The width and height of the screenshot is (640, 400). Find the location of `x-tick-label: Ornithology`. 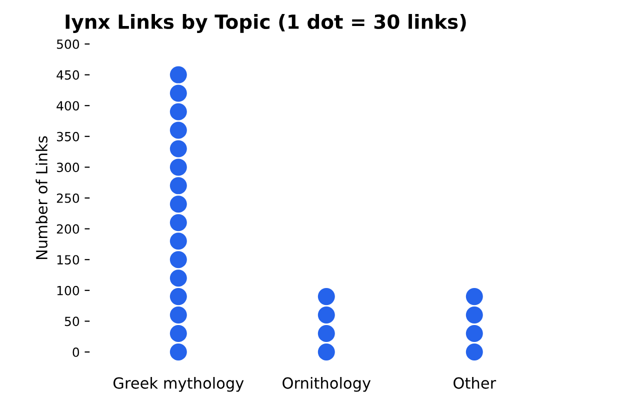

x-tick-label: Ornithology is located at coordinates (326, 384).